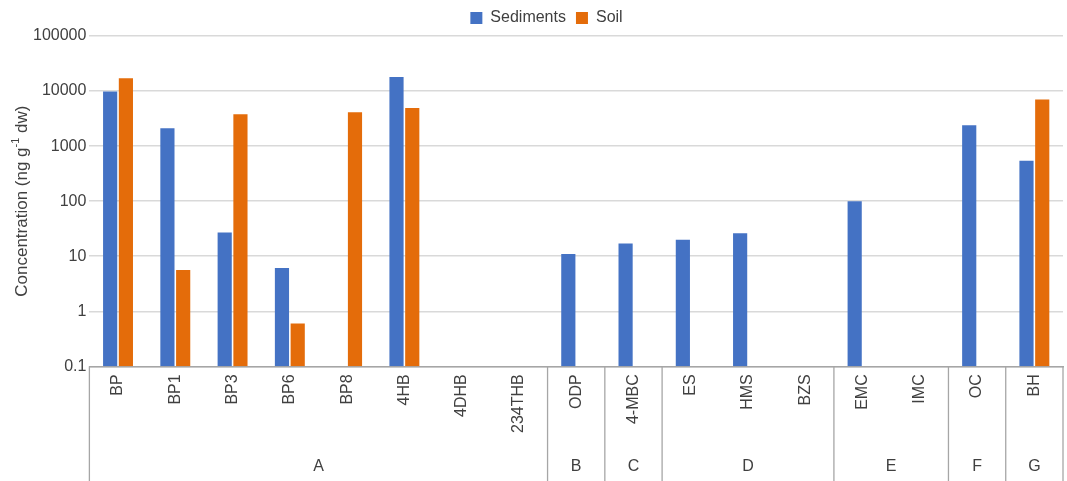 This screenshot has width=1067, height=481. I want to click on y-tick-label: 1, so click(82, 310).